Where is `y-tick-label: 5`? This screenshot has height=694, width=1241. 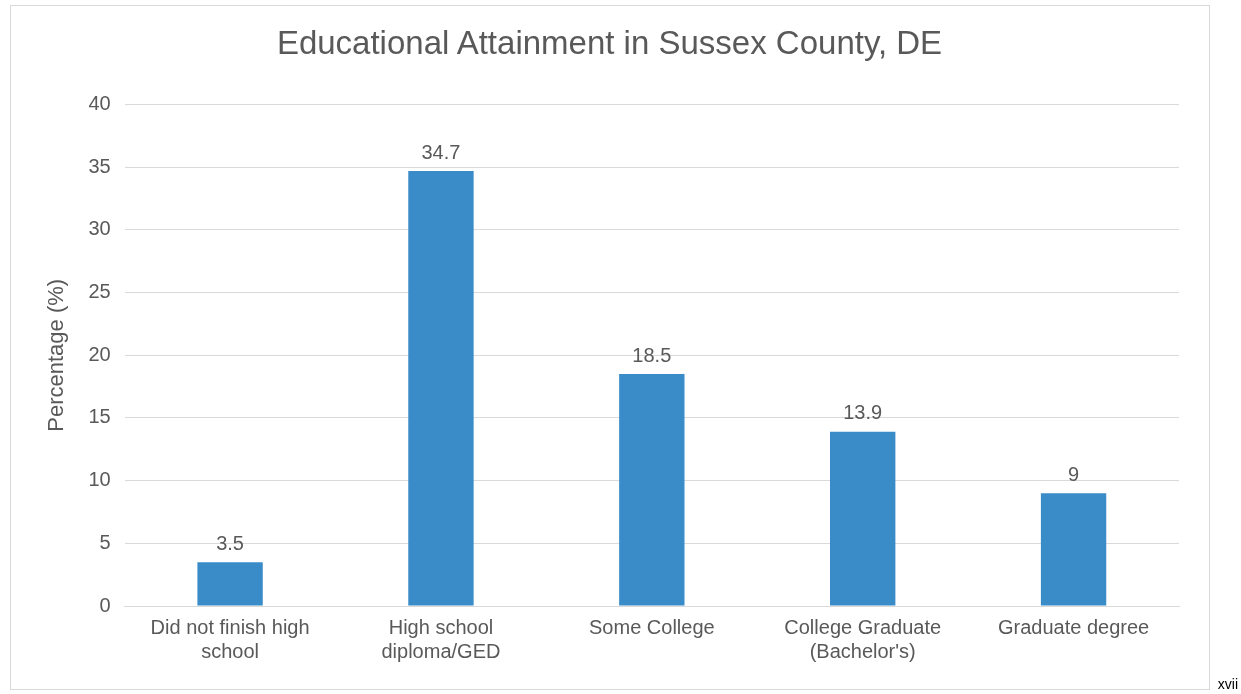
y-tick-label: 5 is located at coordinates (105, 541).